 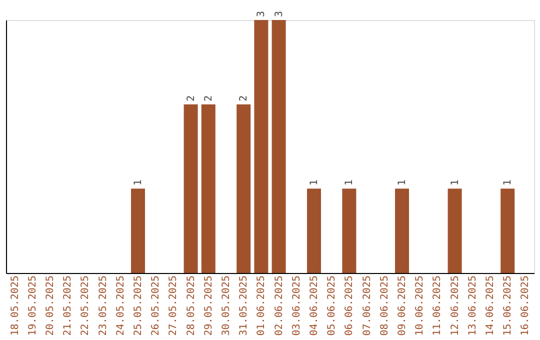 What do you see at coordinates (208, 306) in the screenshot?
I see `x-tick-label: 29.05.2025` at bounding box center [208, 306].